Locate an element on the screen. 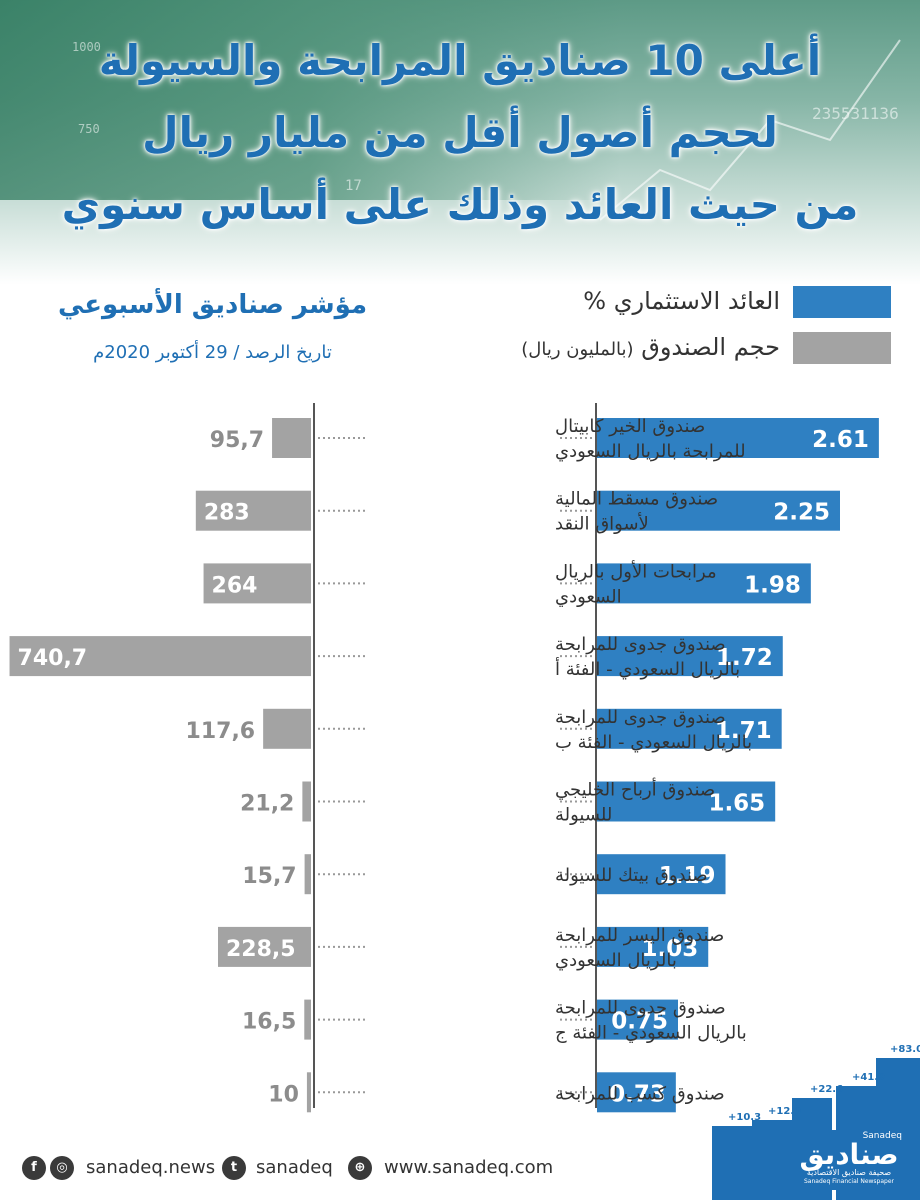 Image resolution: width=920 pixels, height=1200 pixels. return-value-label: 1.03 is located at coordinates (669, 949).